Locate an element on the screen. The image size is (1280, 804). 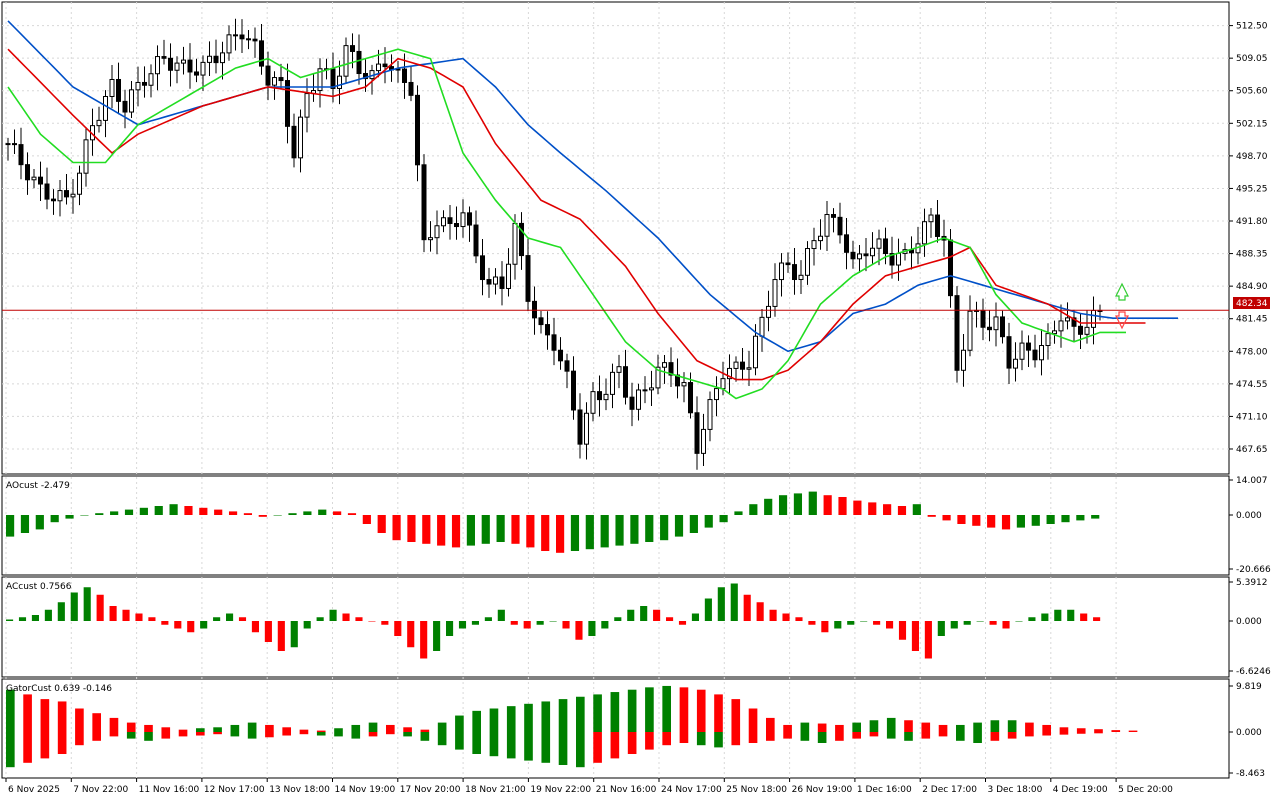
ao-indicator-pane is located at coordinates (553, 522).